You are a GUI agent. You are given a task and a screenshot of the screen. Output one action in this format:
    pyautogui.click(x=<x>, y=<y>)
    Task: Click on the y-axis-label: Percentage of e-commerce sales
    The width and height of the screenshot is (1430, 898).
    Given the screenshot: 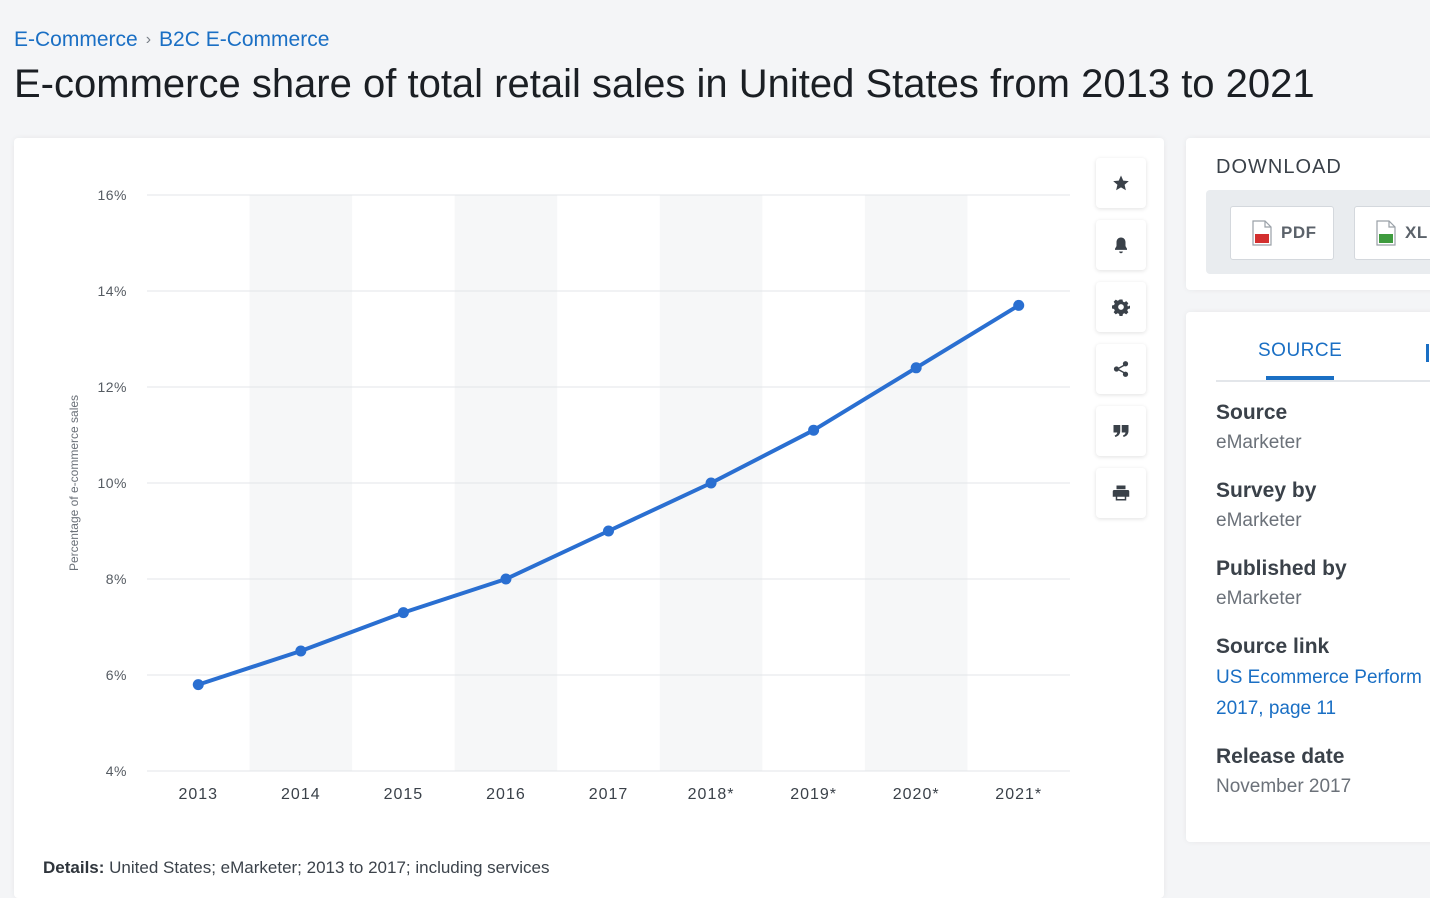 What is the action you would take?
    pyautogui.click(x=74, y=483)
    